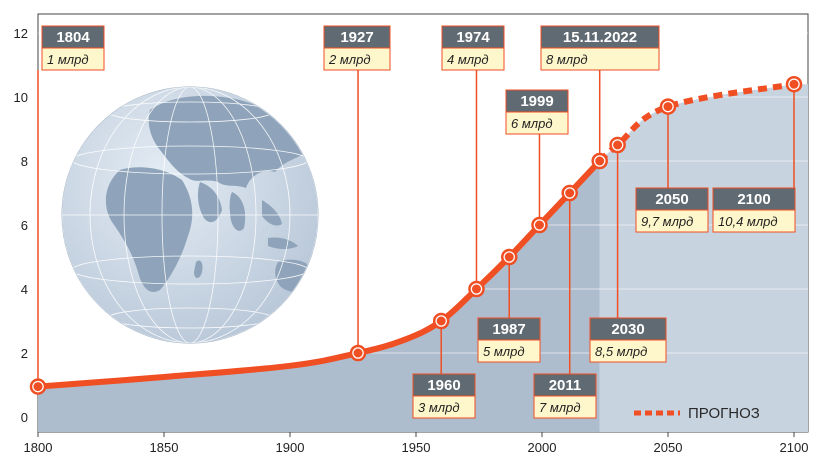  I want to click on annotation-label: 1987 5 млрд, so click(509, 340).